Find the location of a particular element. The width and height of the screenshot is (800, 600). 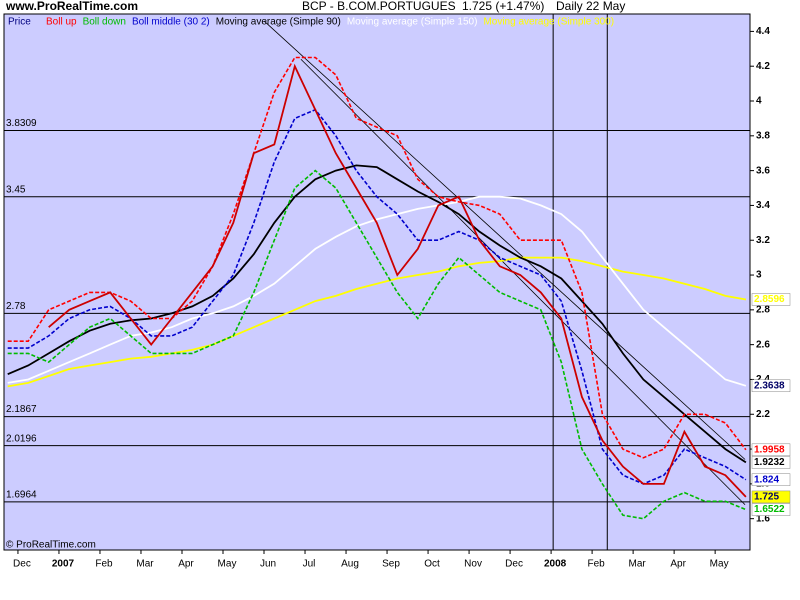

y-tick-label: 4.4 is located at coordinates (763, 31).